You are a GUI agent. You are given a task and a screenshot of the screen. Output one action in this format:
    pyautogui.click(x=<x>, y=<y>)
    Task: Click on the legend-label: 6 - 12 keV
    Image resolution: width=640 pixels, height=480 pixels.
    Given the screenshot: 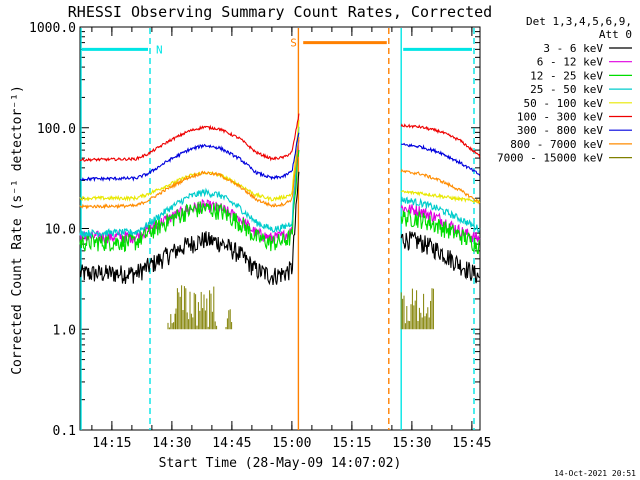 What is the action you would take?
    pyautogui.click(x=570, y=62)
    